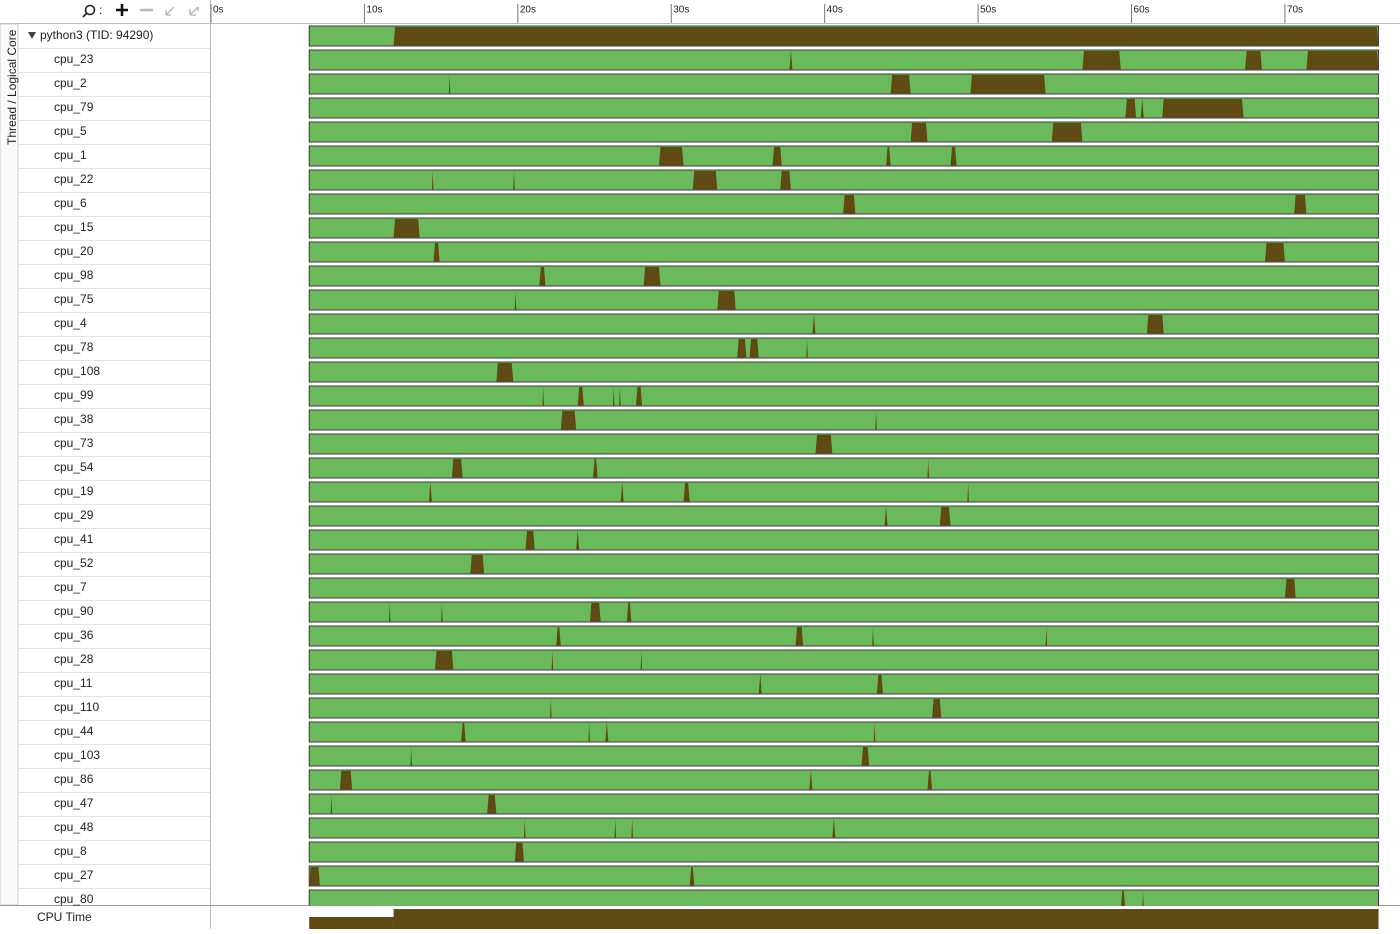 This screenshot has width=1400, height=934. What do you see at coordinates (85, 15) in the screenshot?
I see `zoom-icon-handle` at bounding box center [85, 15].